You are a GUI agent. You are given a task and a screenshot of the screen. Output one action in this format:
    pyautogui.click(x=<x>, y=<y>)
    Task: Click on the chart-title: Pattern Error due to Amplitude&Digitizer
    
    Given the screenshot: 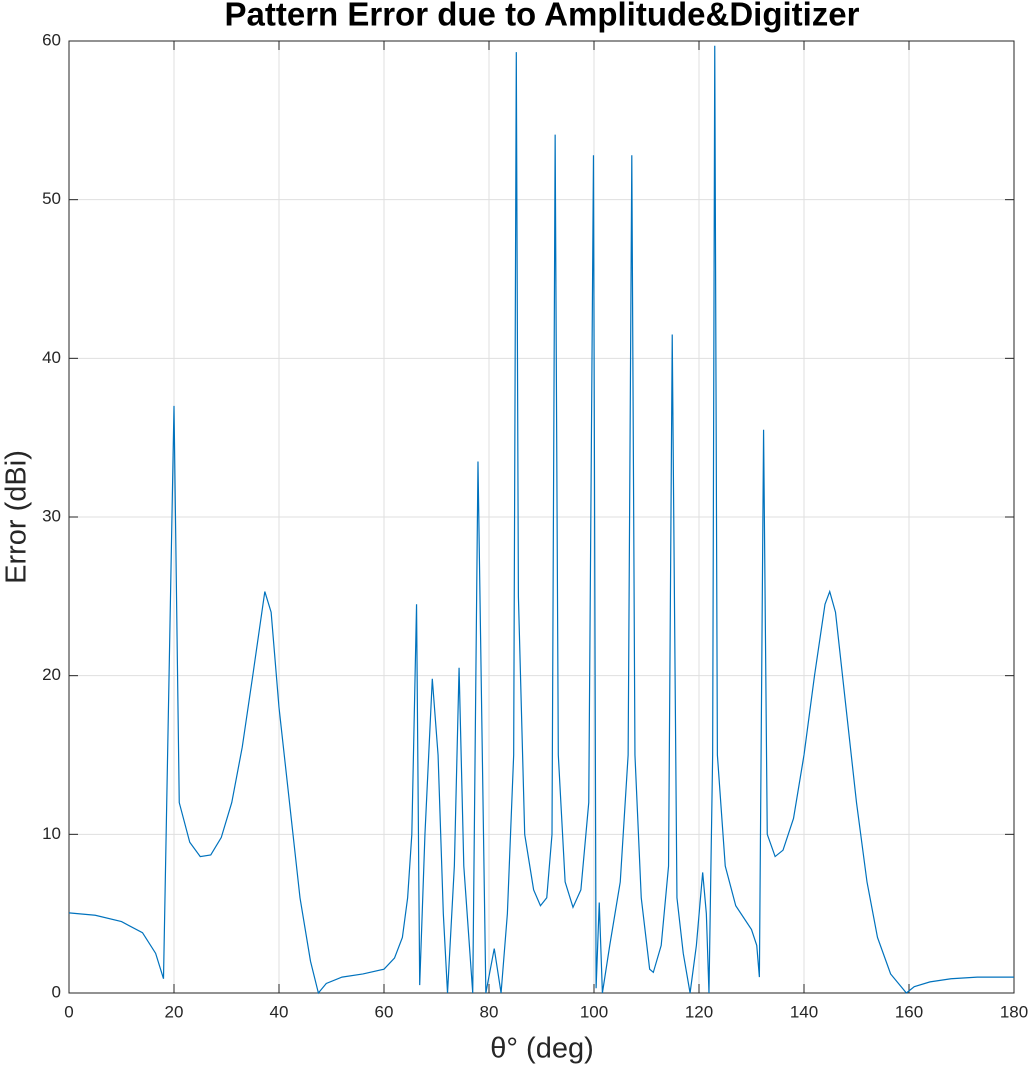 What is the action you would take?
    pyautogui.click(x=542, y=16)
    